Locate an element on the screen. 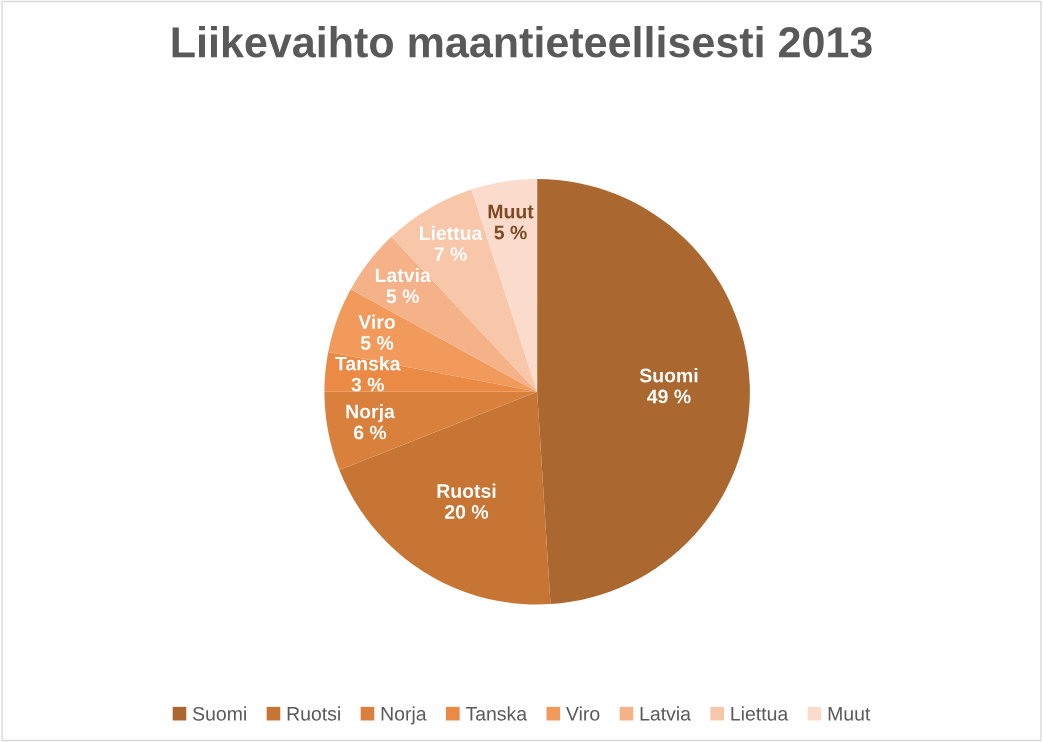 The height and width of the screenshot is (742, 1043). chart-title: Liikevaihto maantieteellisesti 2013 is located at coordinates (522, 41).